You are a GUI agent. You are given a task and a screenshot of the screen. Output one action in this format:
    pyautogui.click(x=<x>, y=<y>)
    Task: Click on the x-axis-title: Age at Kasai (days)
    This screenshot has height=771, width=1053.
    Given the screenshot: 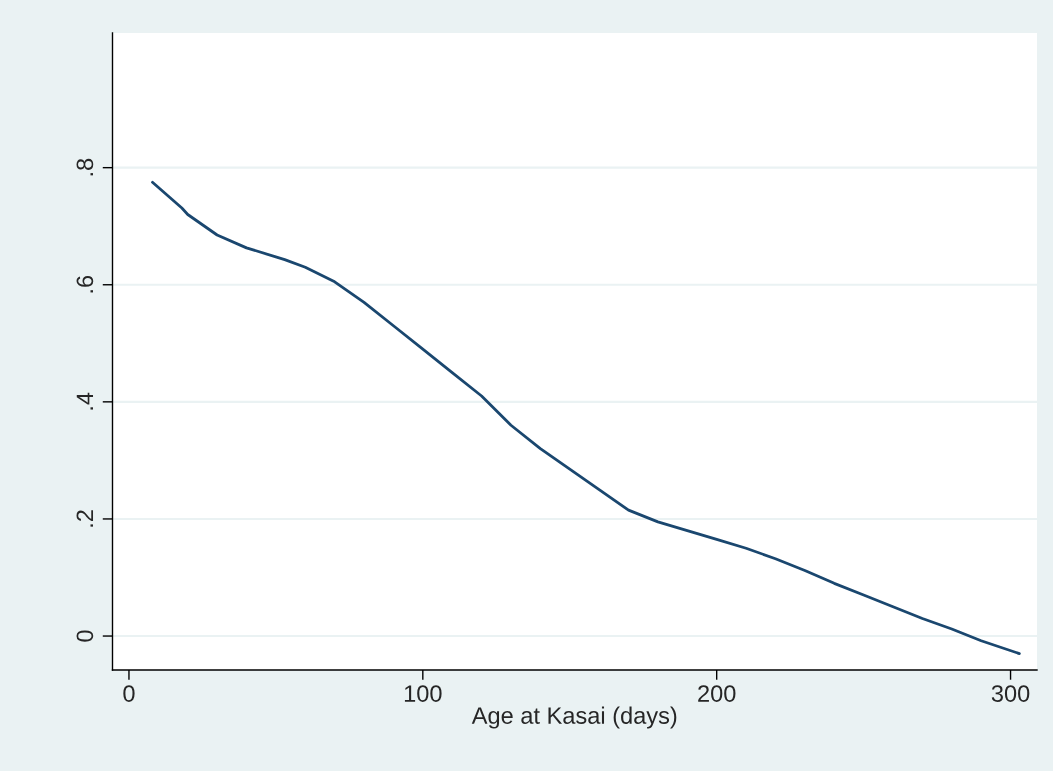 What is the action you would take?
    pyautogui.click(x=574, y=717)
    